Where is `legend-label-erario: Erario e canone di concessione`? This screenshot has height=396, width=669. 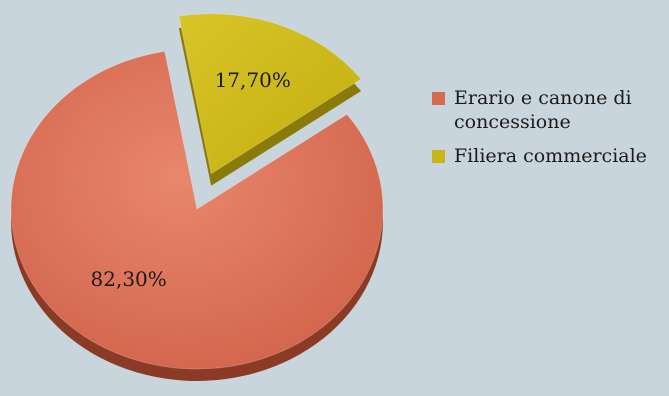
legend-label-erario: Erario e canone di concessione is located at coordinates (543, 110).